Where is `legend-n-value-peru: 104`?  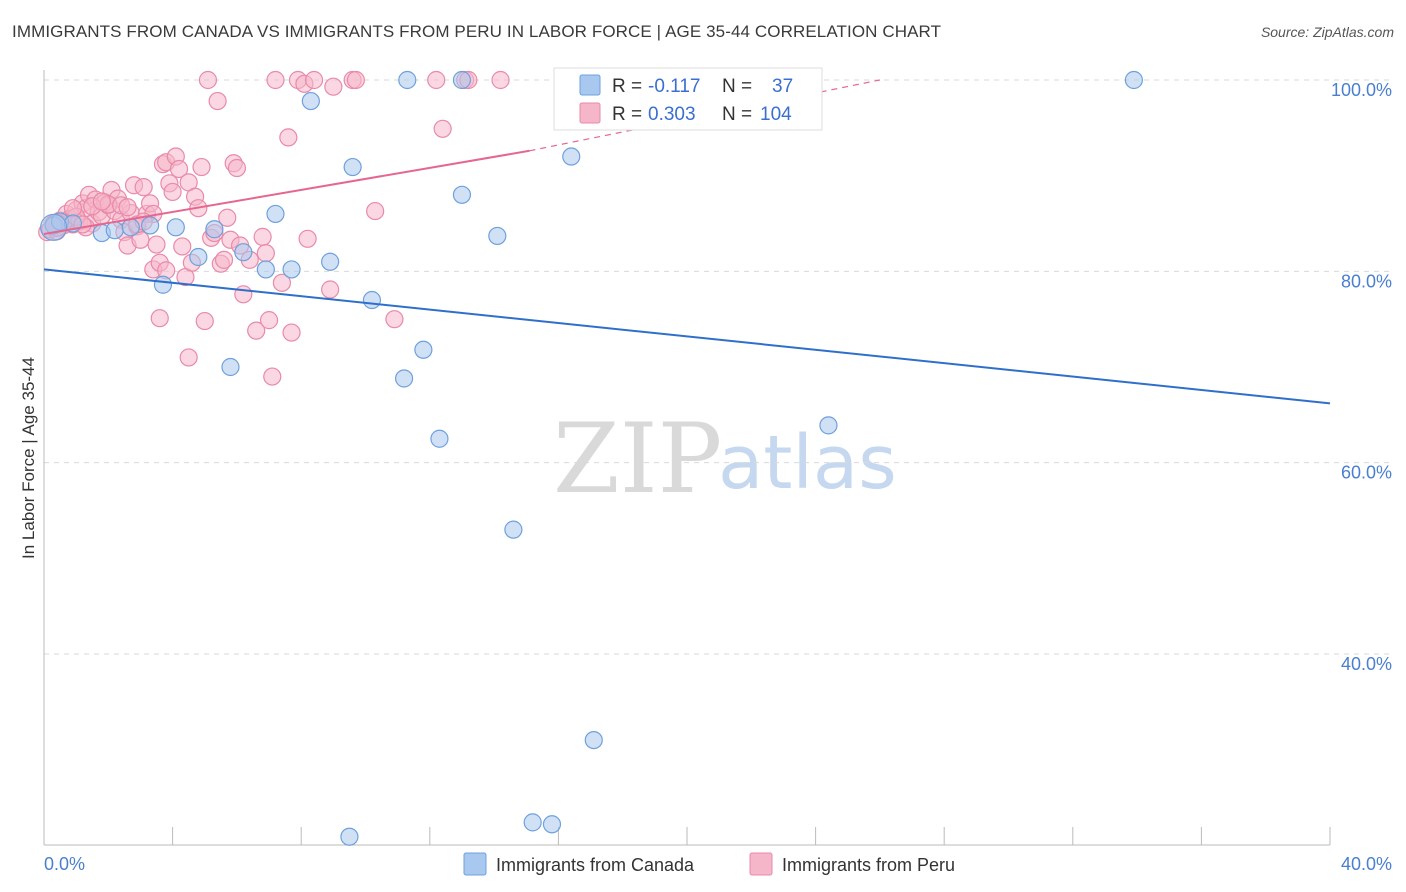 legend-n-value-peru: 104 is located at coordinates (776, 114).